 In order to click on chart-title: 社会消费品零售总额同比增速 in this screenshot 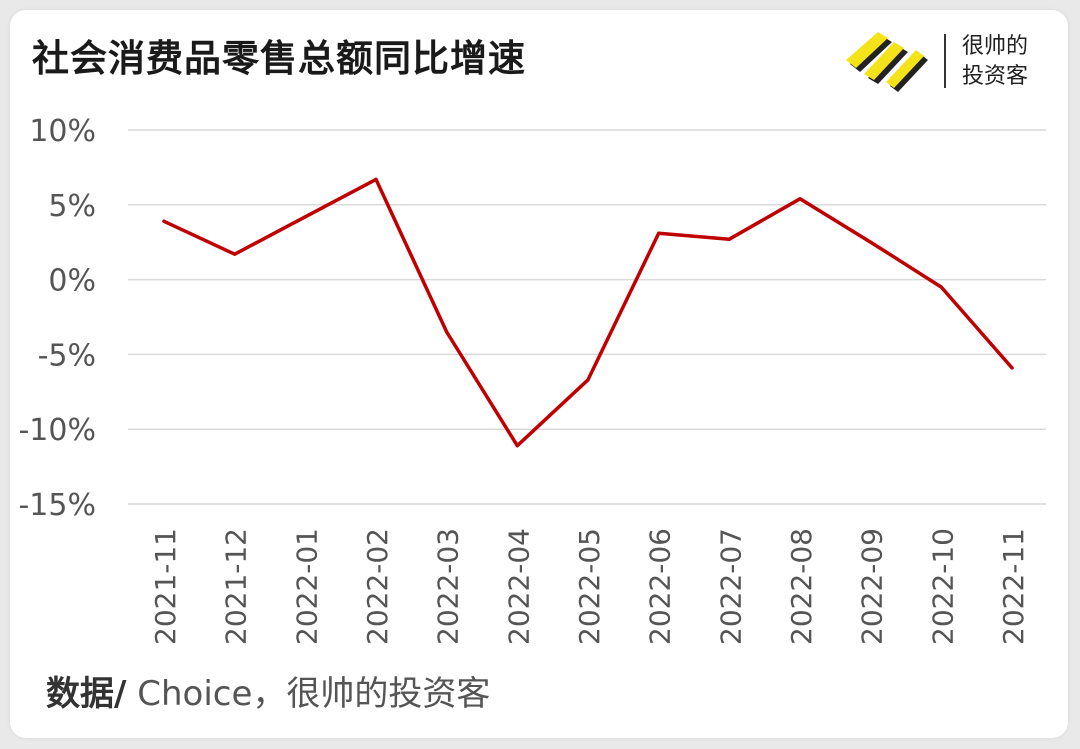, I will do `click(279, 58)`.